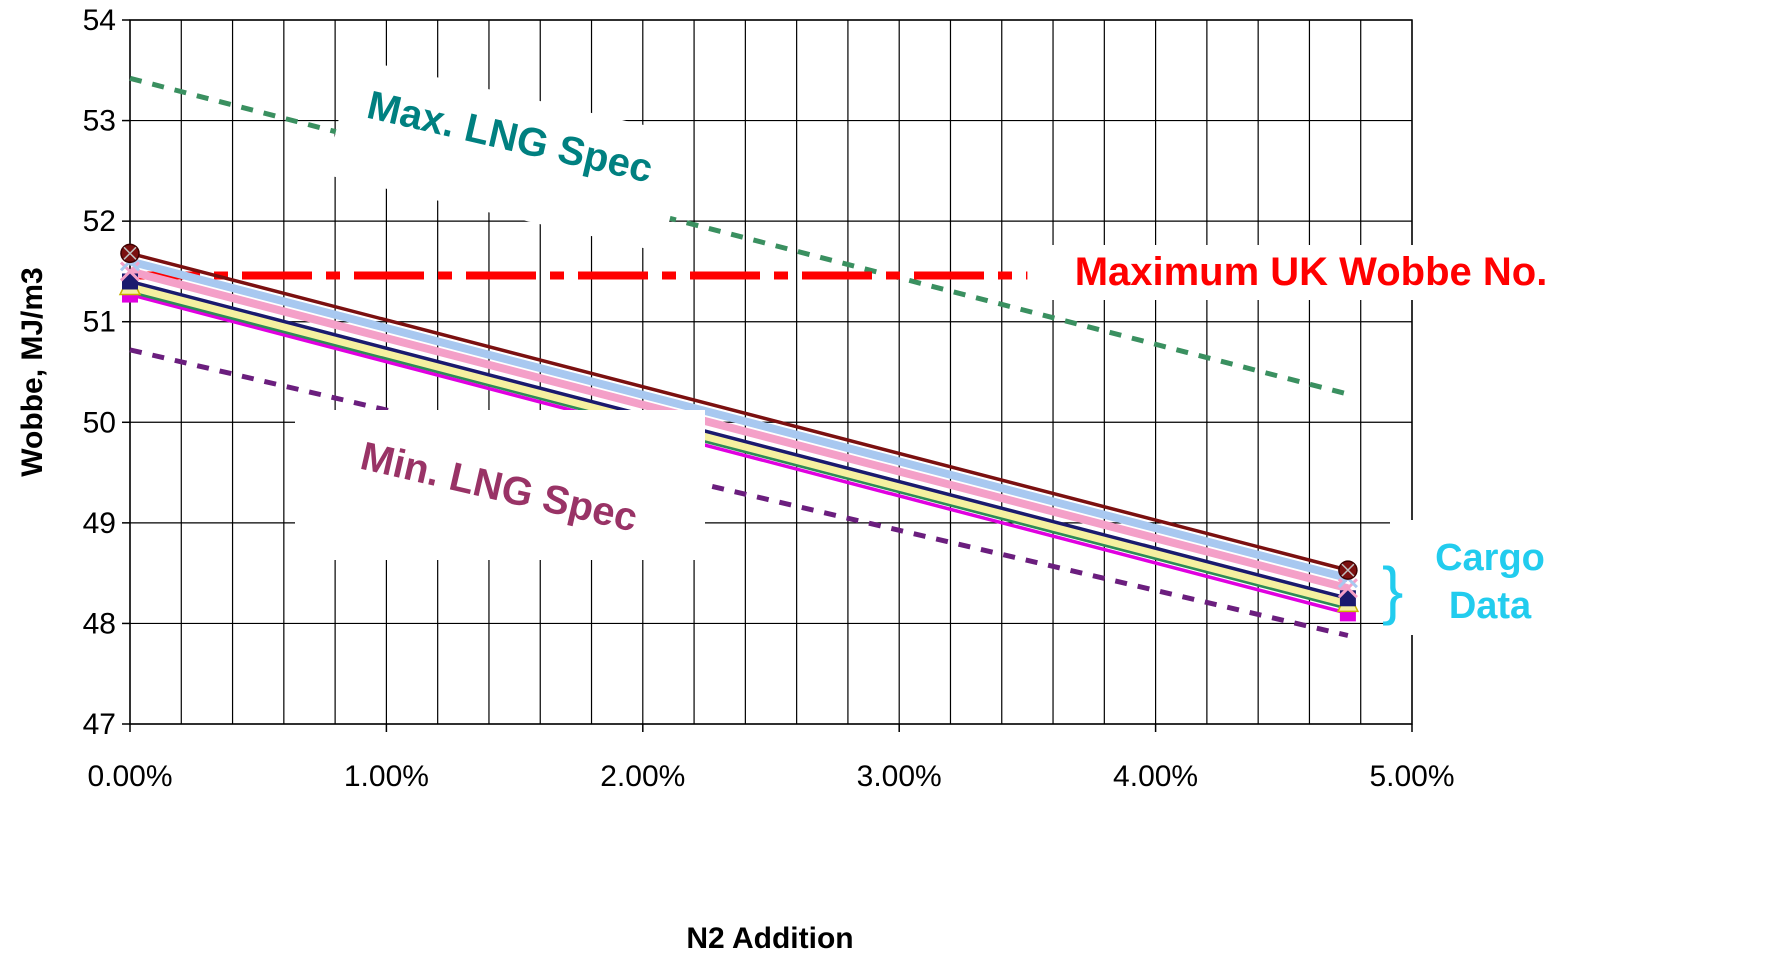 This screenshot has height=965, width=1775. What do you see at coordinates (129, 776) in the screenshot?
I see `x-tick-label: 0.00%` at bounding box center [129, 776].